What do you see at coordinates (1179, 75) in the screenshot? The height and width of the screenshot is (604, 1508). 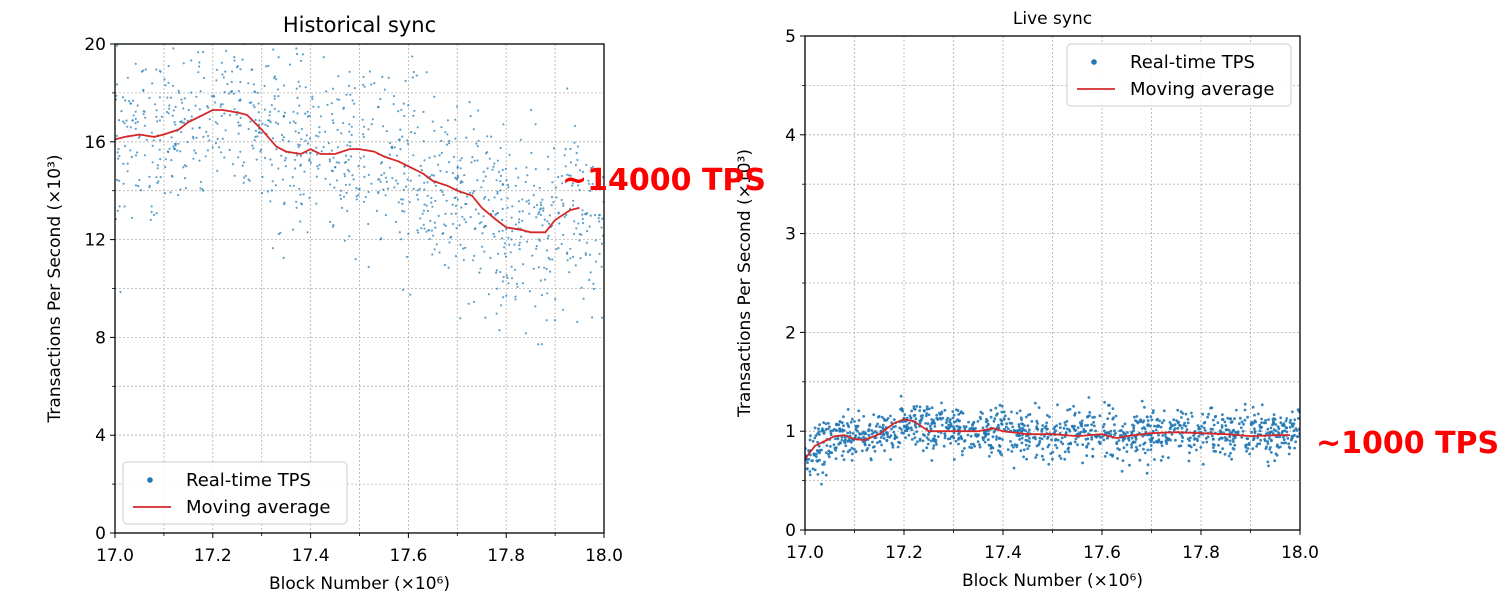 I see `legend-box` at bounding box center [1179, 75].